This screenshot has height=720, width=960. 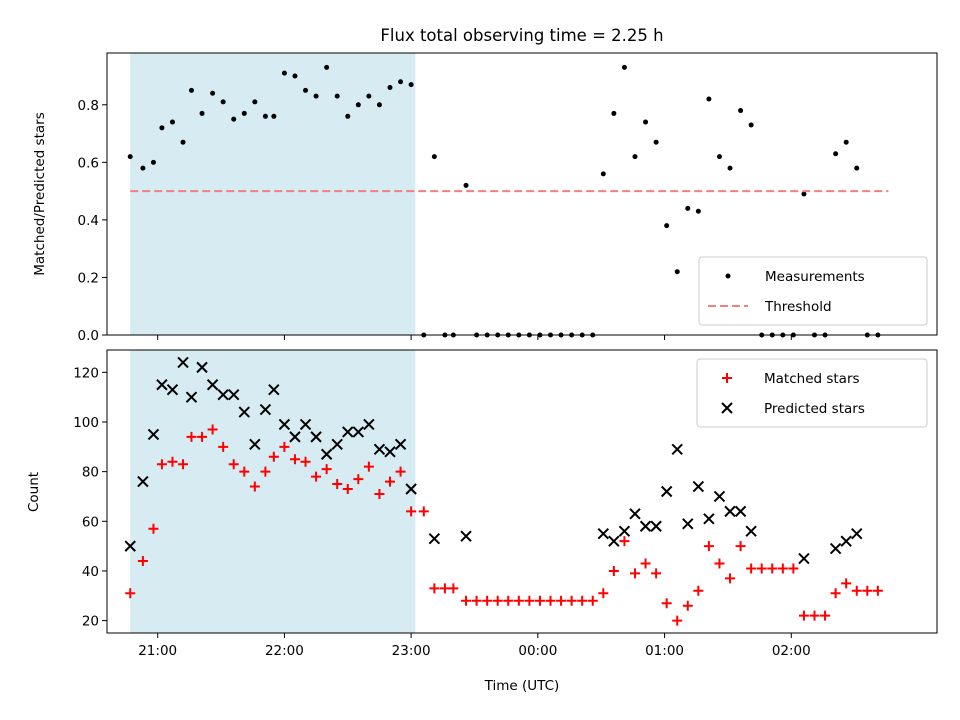 I want to click on x-tick-label: 23:00, so click(x=411, y=651).